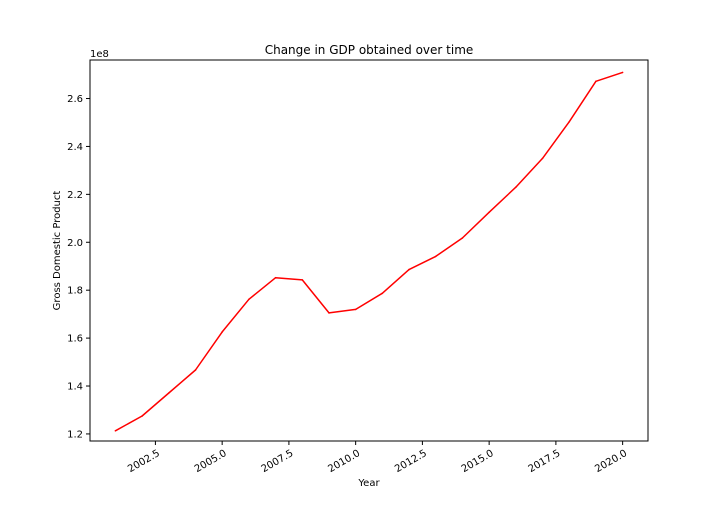 The image size is (720, 508). I want to click on y-axis: 1.2 1.4 1.6 1.8 2.0 2.2 2.4 2.6, so click(78, 267).